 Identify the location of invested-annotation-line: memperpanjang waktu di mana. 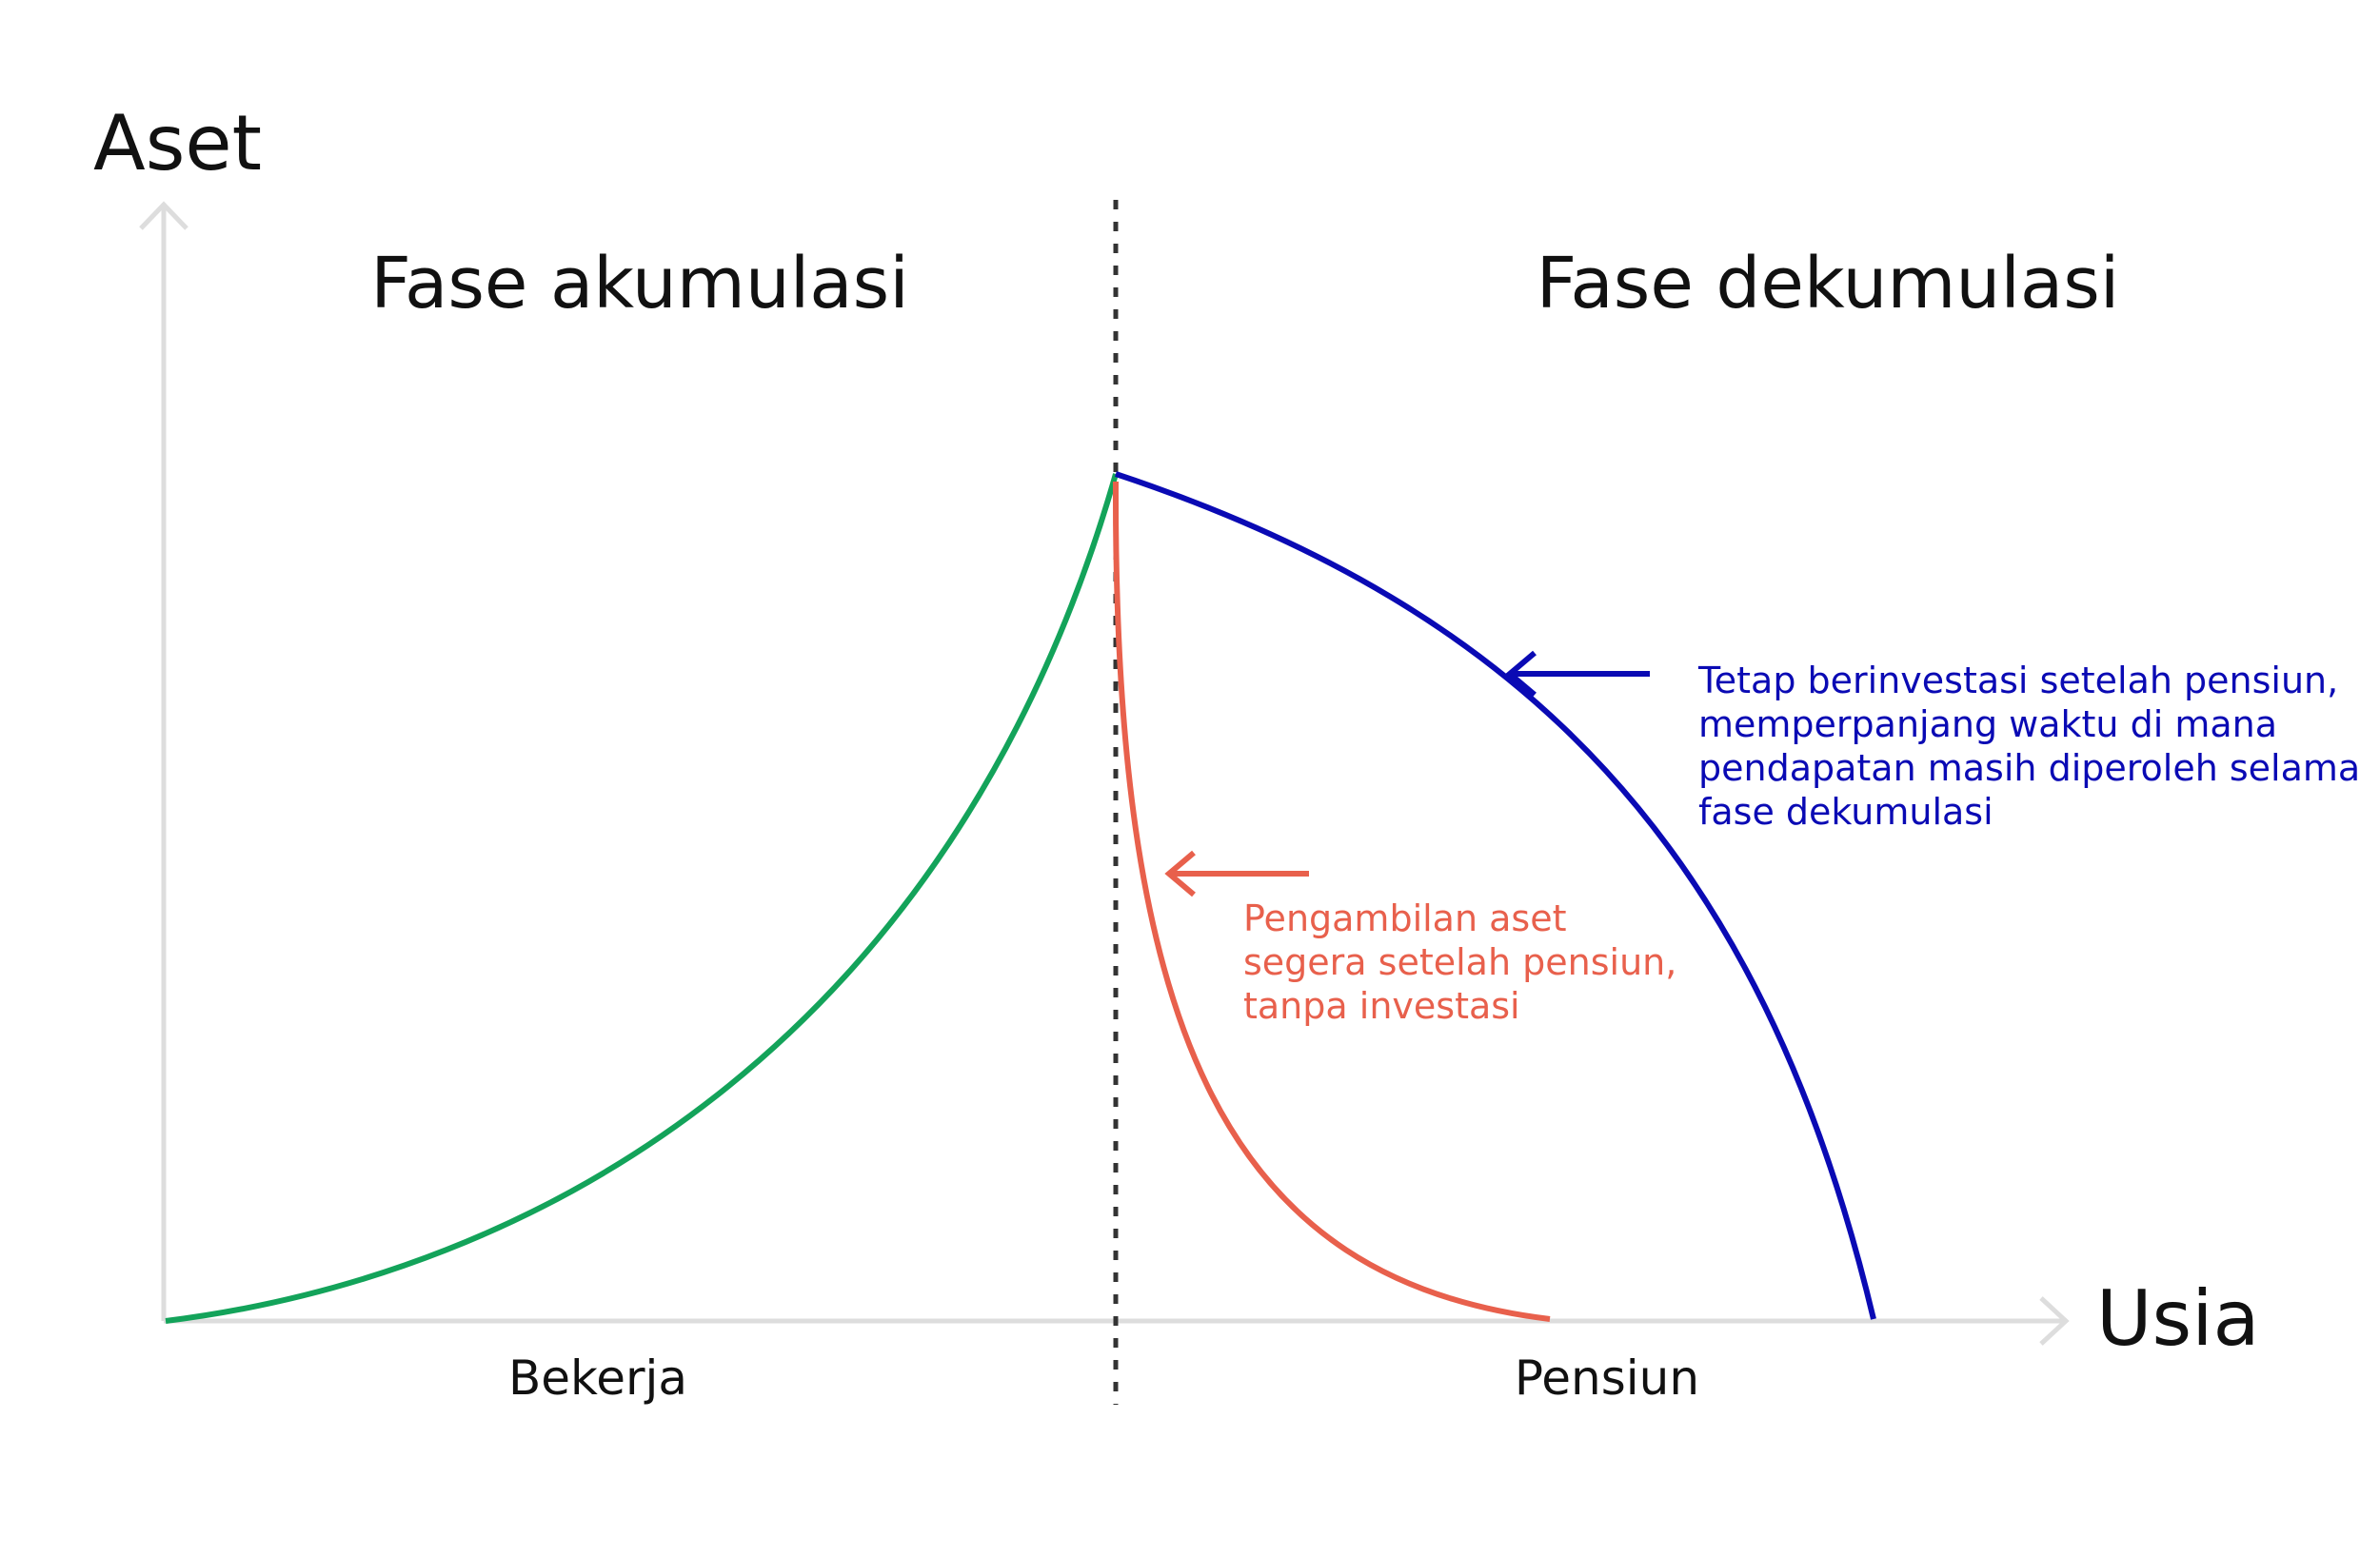
(1987, 724).